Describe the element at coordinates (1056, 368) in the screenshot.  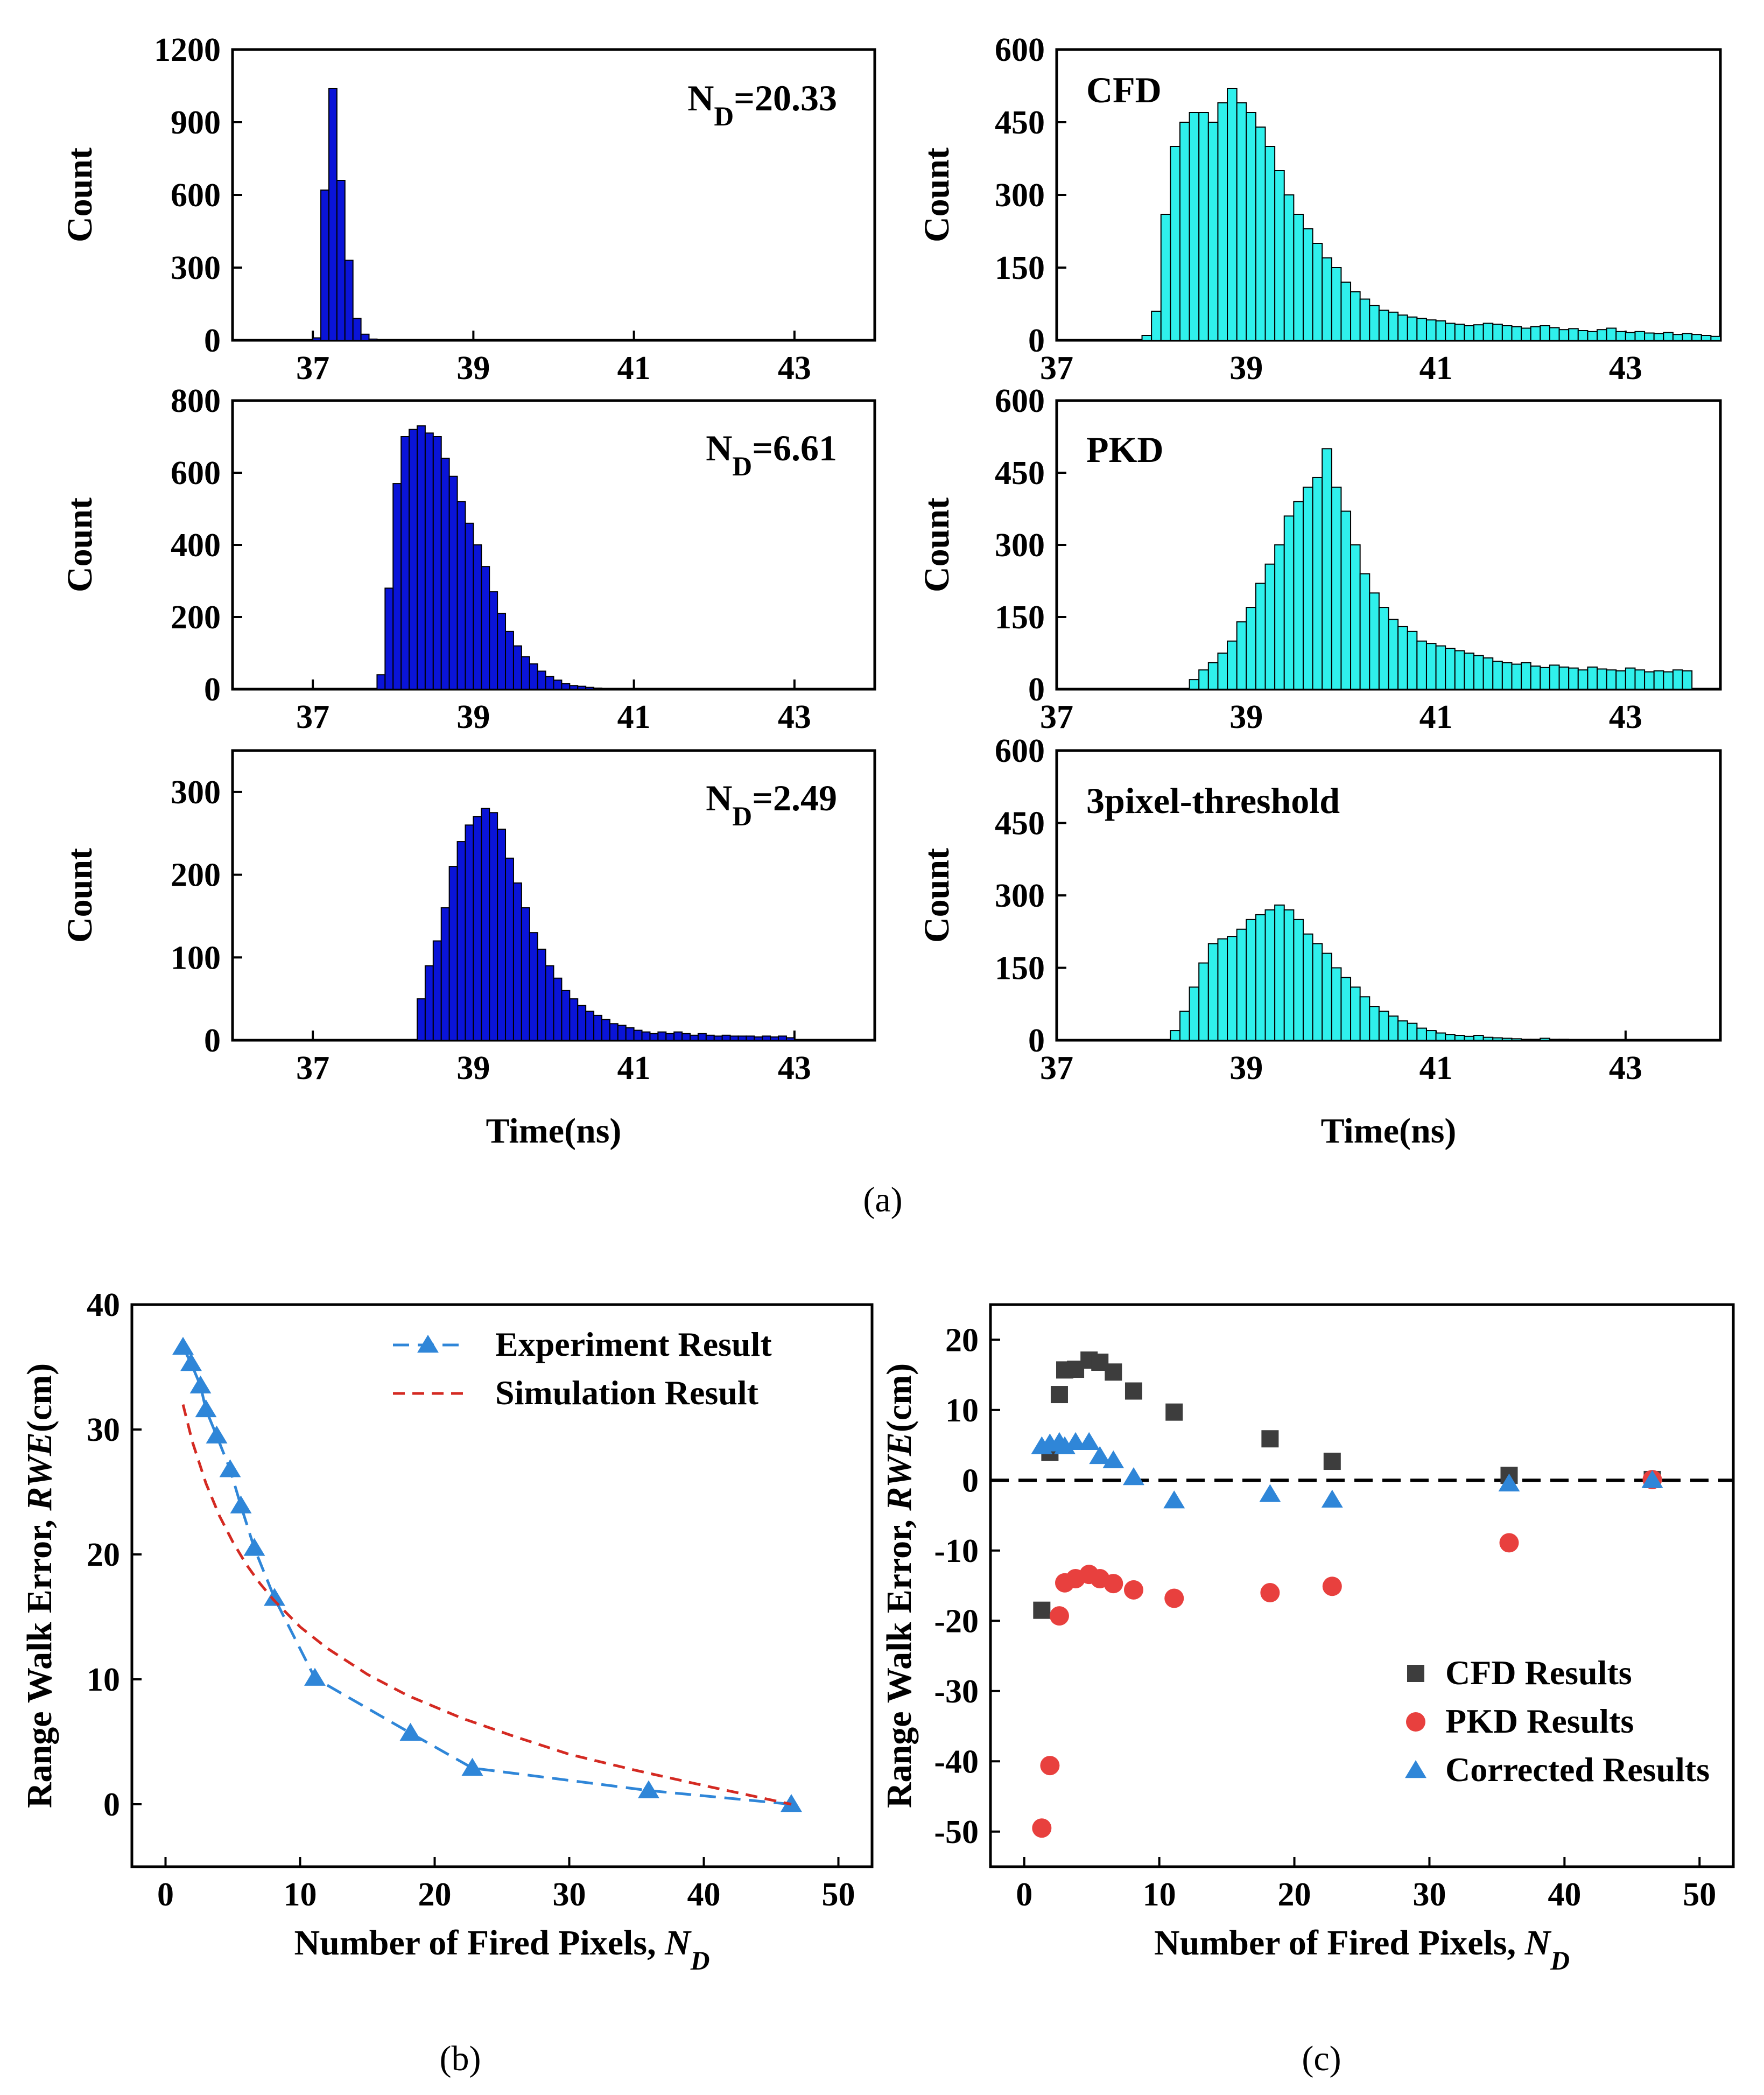
I see `chart-a-right-1-xtick-label-0: 37` at that location.